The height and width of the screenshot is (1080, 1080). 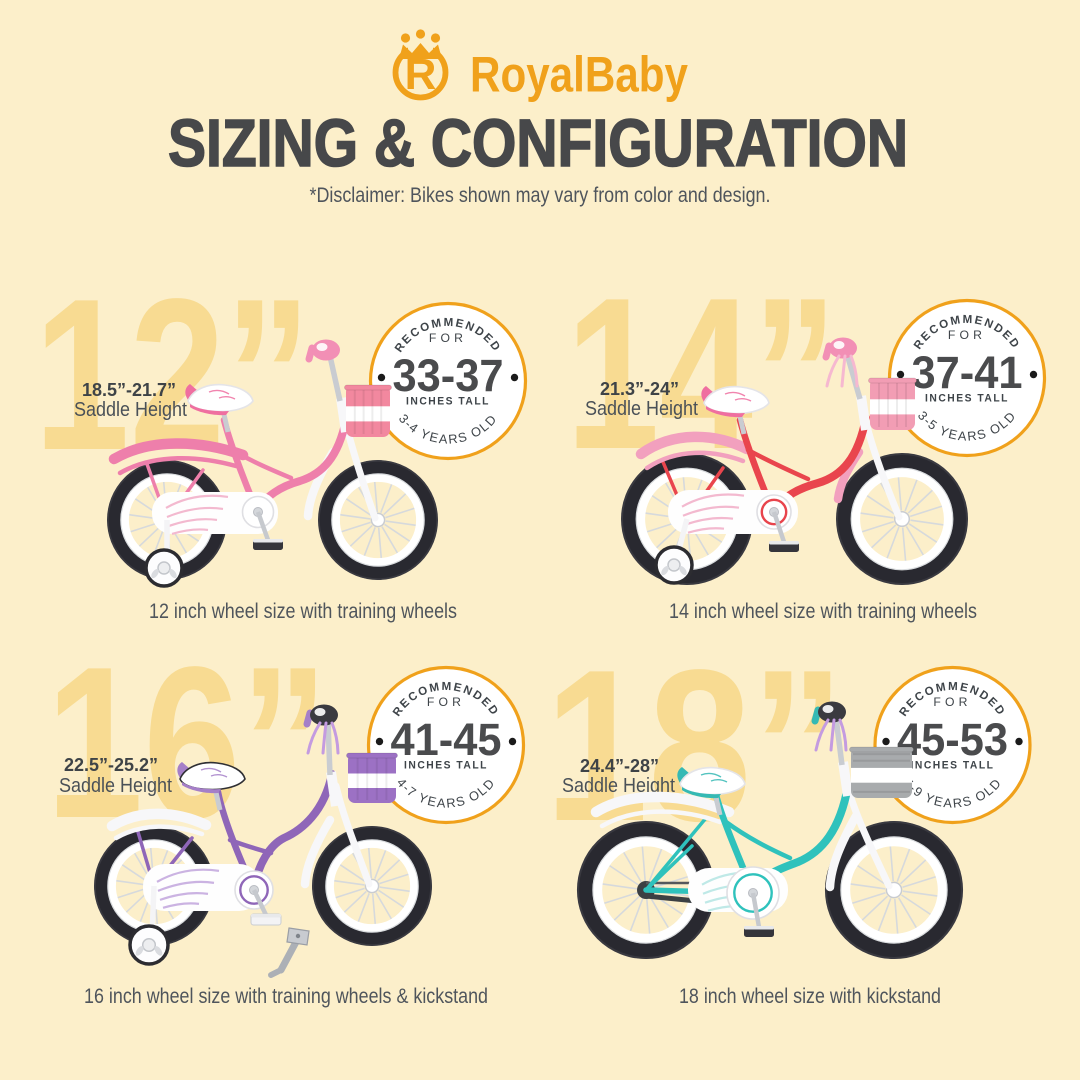 I want to click on svg-text: 37-41, so click(x=967, y=372).